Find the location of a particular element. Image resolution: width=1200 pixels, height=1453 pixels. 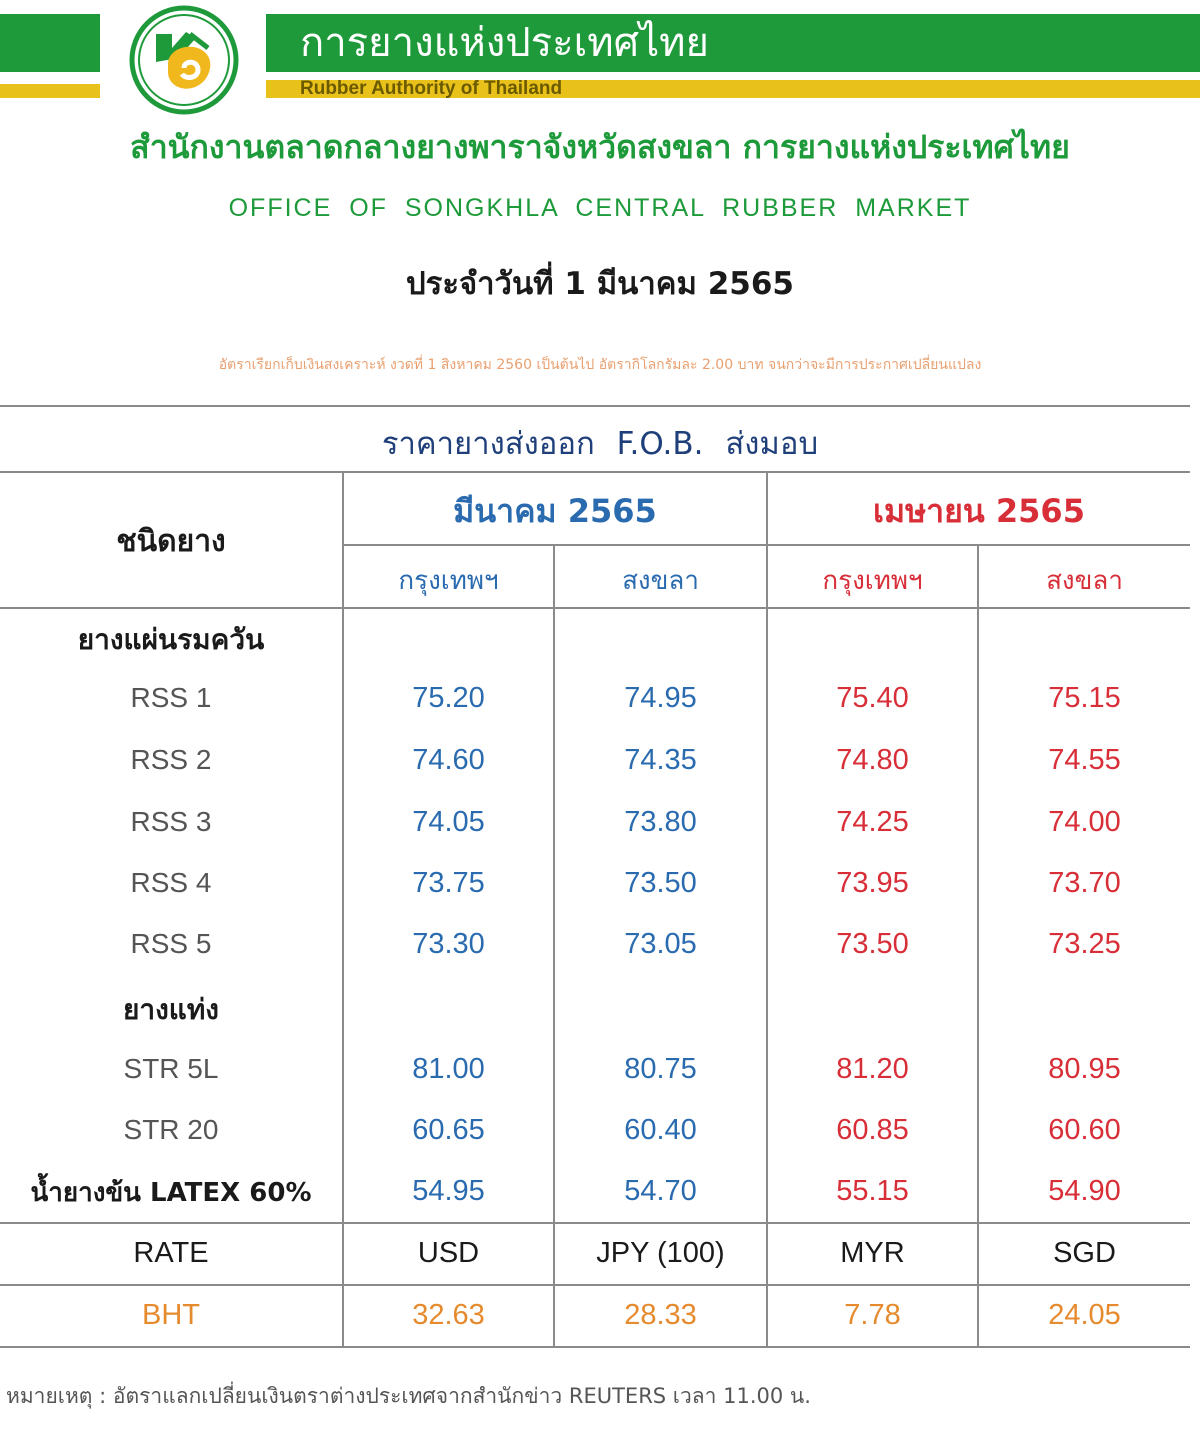

exchange-rate-cell: 7.78 is located at coordinates (872, 1315).